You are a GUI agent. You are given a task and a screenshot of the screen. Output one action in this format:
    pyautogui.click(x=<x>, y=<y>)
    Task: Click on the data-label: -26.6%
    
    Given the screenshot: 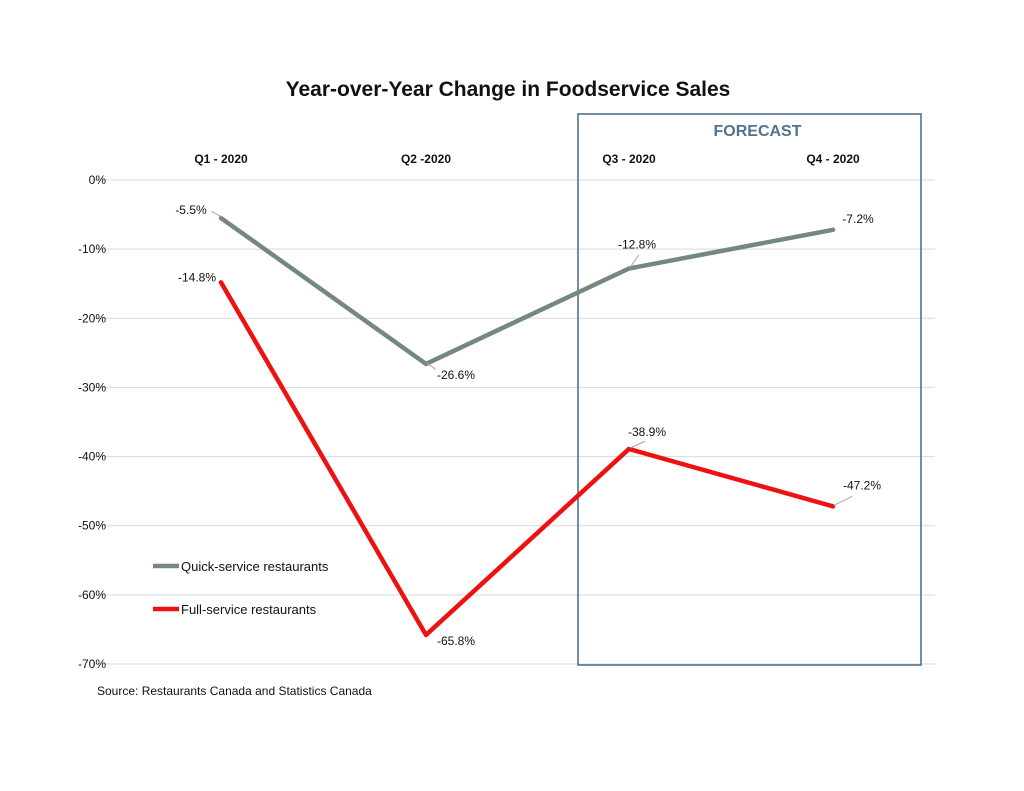 What is the action you would take?
    pyautogui.click(x=456, y=375)
    